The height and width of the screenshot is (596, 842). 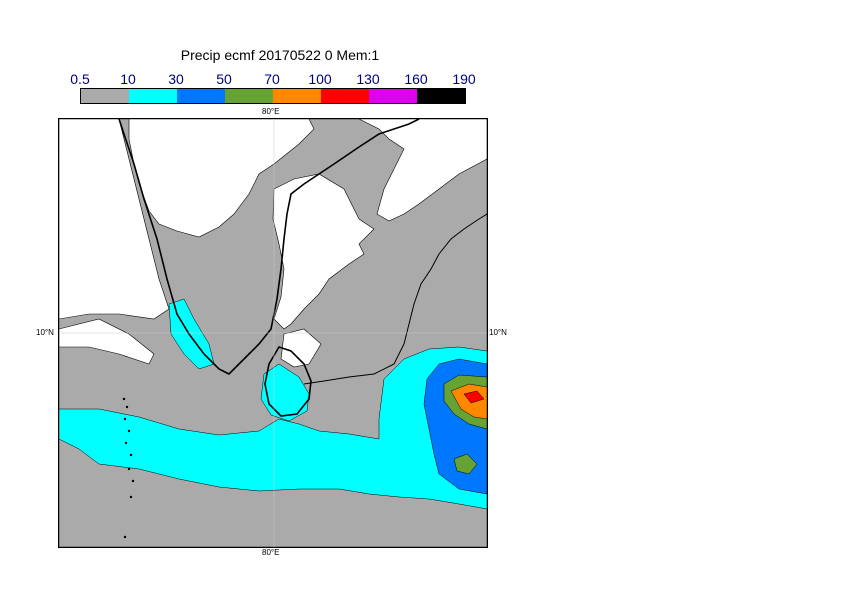 What do you see at coordinates (416, 79) in the screenshot?
I see `legend-label: 160` at bounding box center [416, 79].